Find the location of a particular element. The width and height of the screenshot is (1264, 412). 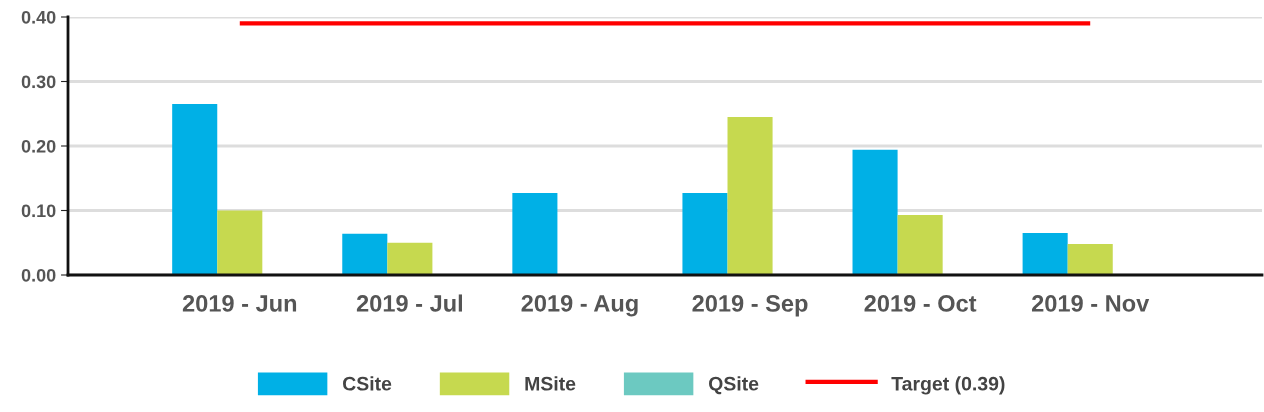

legend-label: Target (0.39) is located at coordinates (948, 385).